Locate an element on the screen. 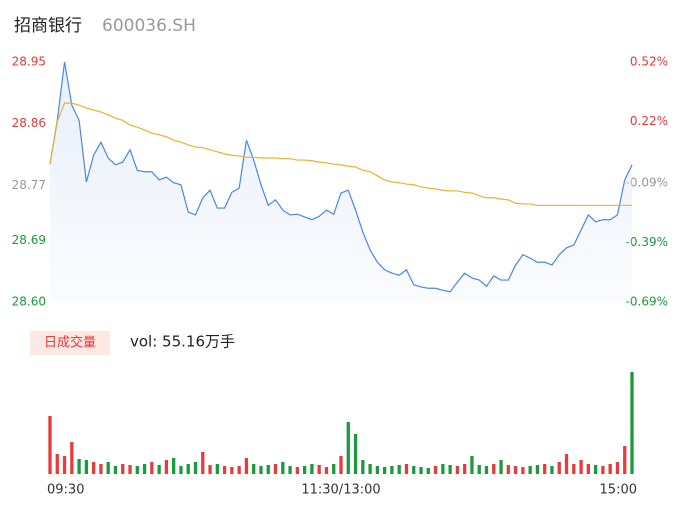 The width and height of the screenshot is (686, 524). y2-tick-label: -0.69% is located at coordinates (647, 302).